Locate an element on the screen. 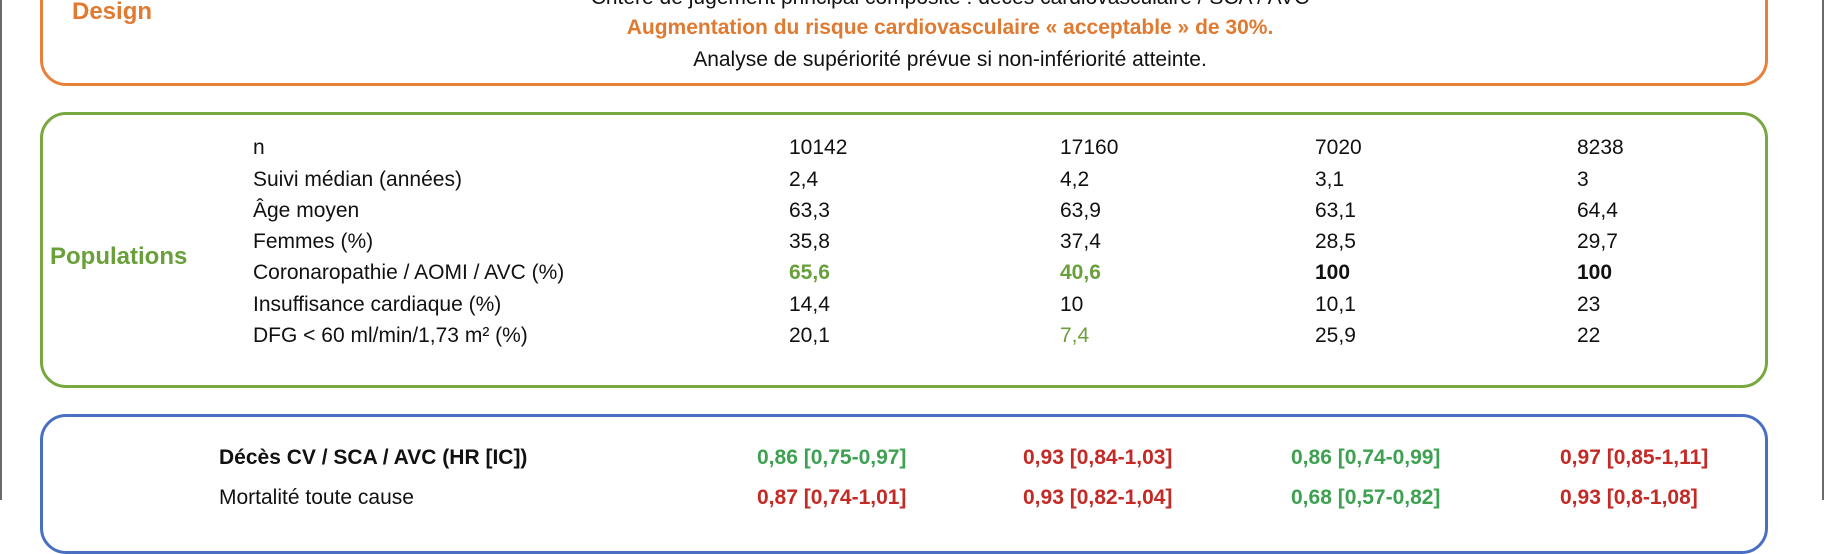 This screenshot has height=554, width=1824. row-label: Coronaropathie / AOMI / AVC (%) is located at coordinates (409, 272).